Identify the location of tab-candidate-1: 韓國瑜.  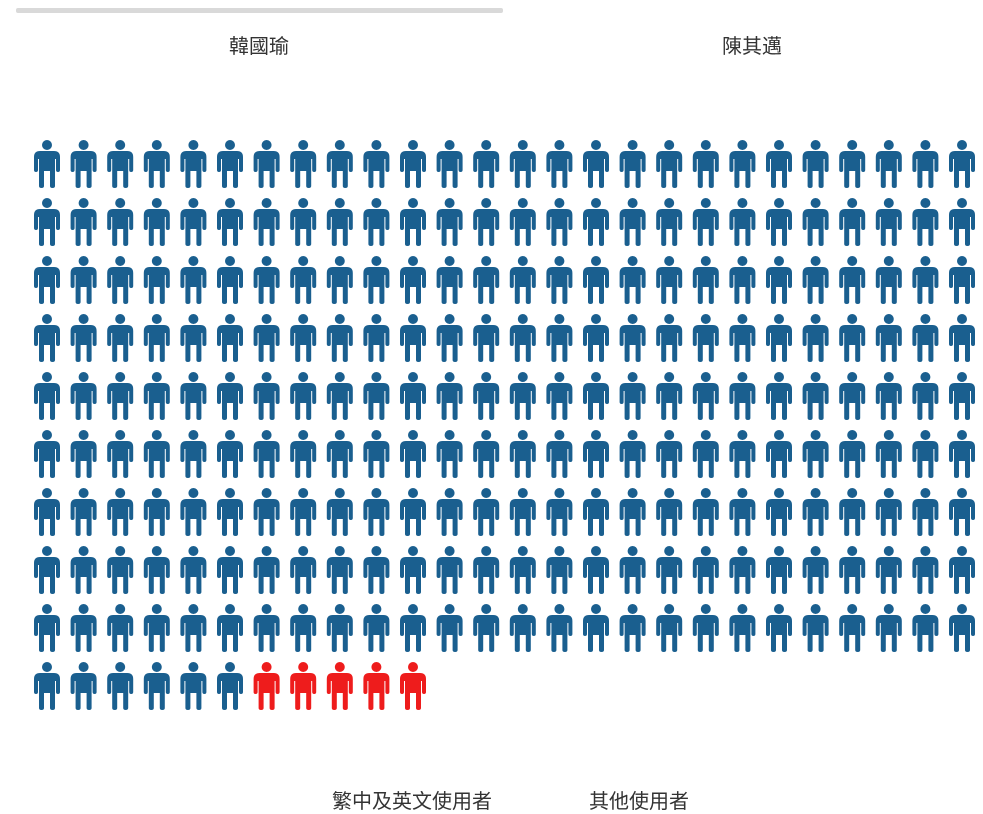
(259, 46).